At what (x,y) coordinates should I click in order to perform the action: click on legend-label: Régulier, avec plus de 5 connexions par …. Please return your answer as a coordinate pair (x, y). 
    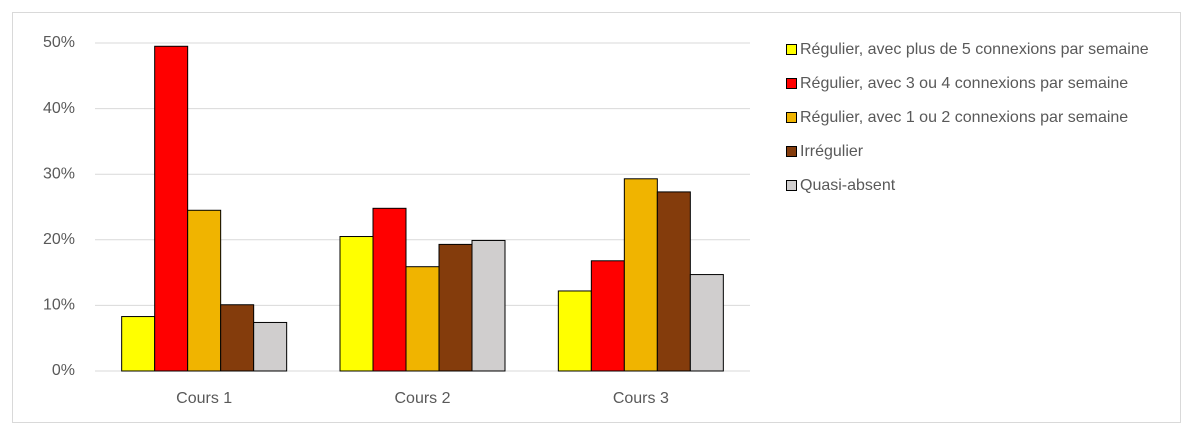
    Looking at the image, I should click on (974, 49).